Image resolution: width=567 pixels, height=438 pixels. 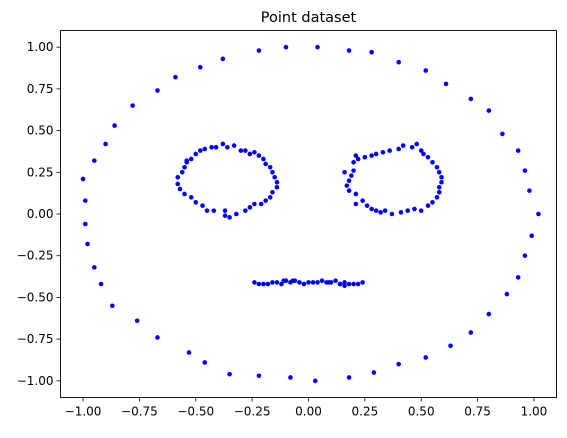 What do you see at coordinates (195, 412) in the screenshot?
I see `x-tick-label: −0.50` at bounding box center [195, 412].